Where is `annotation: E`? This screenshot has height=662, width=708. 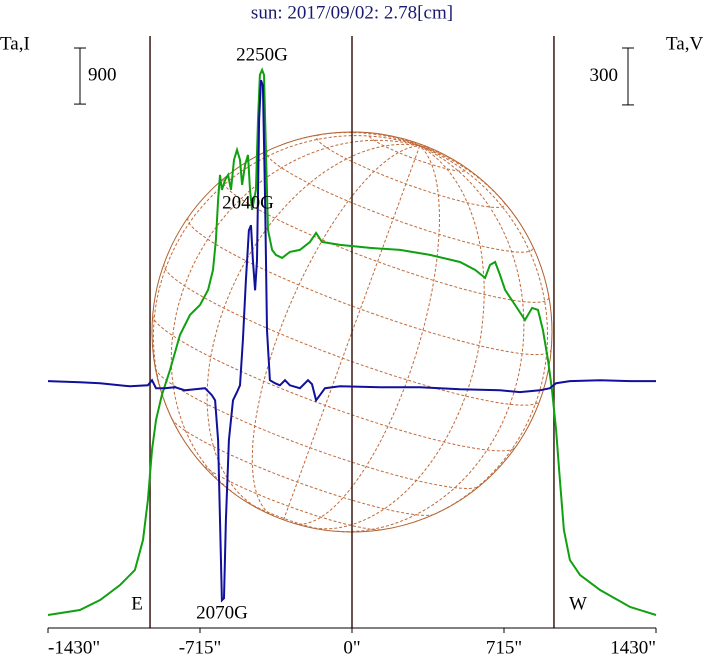 annotation: E is located at coordinates (137, 603).